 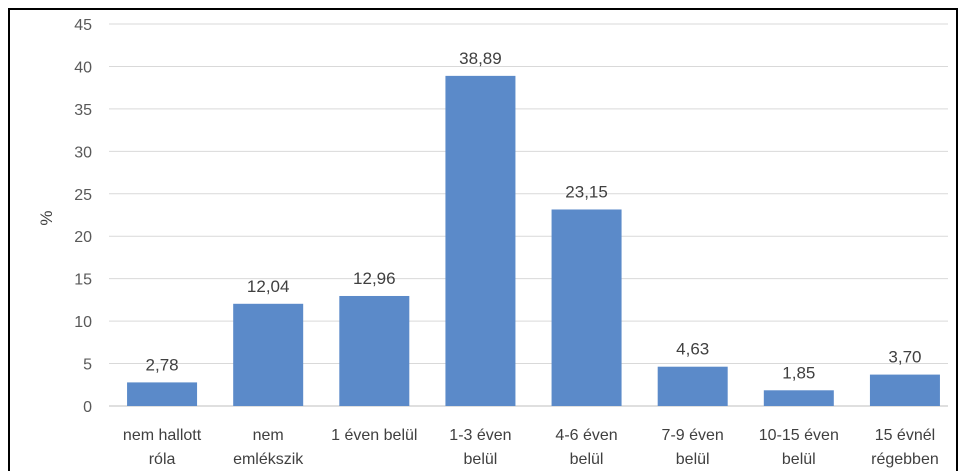 I want to click on data-label: 38,89, so click(x=480, y=58).